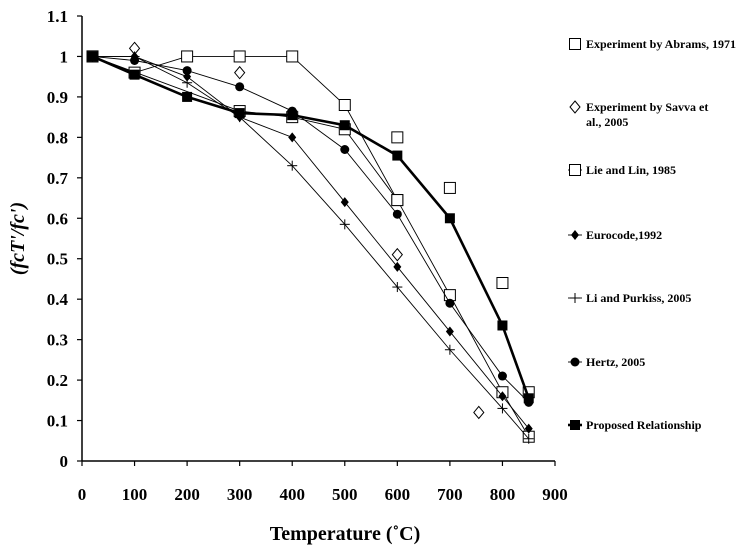 This screenshot has width=756, height=547. Describe the element at coordinates (58, 299) in the screenshot. I see `y-tick-label: 0.4` at that location.